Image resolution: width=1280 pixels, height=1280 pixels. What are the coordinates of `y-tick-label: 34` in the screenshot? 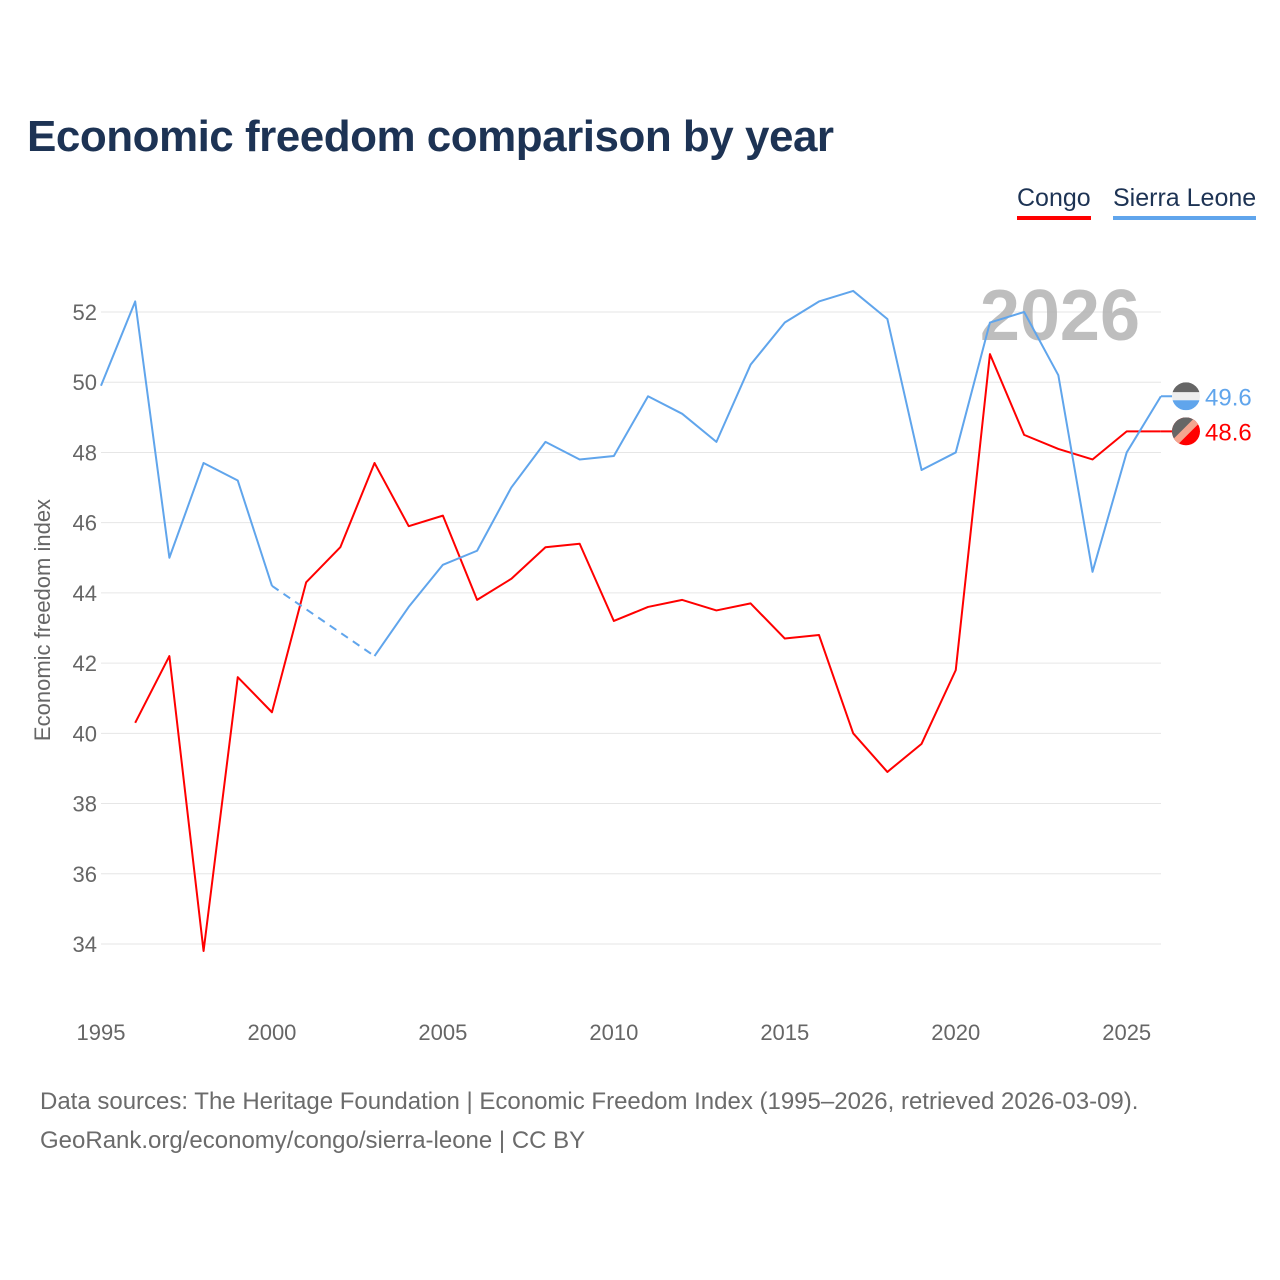 It's located at (85, 944).